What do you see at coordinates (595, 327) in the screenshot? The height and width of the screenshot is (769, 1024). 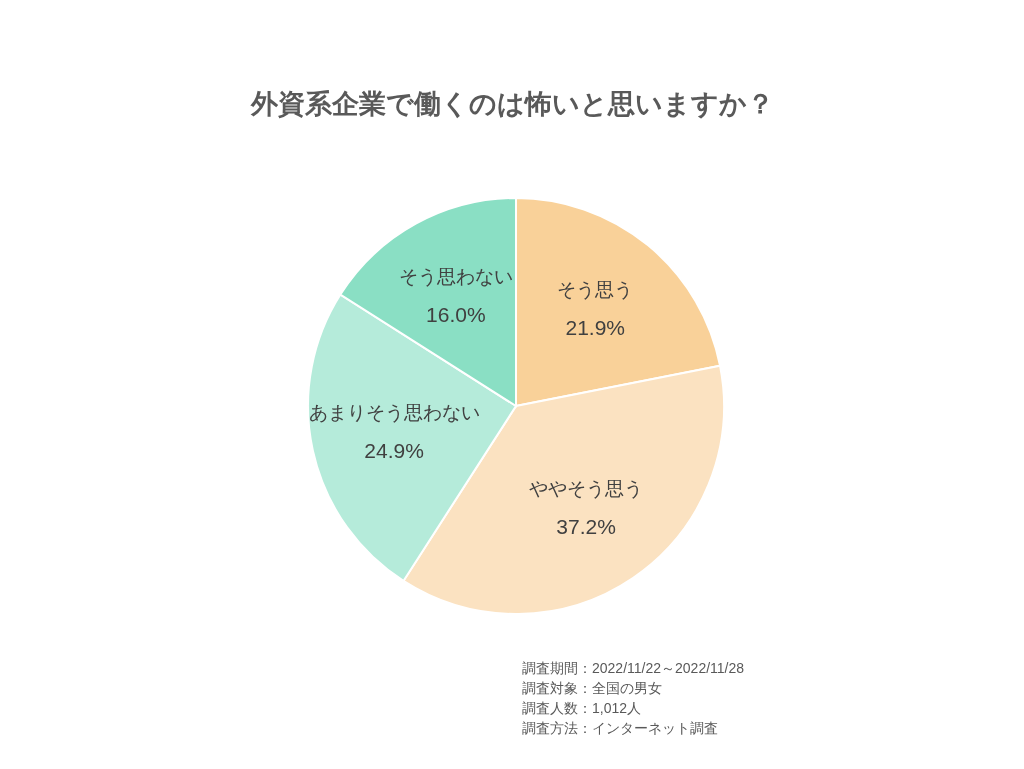 I see `data-label: 21.9%` at bounding box center [595, 327].